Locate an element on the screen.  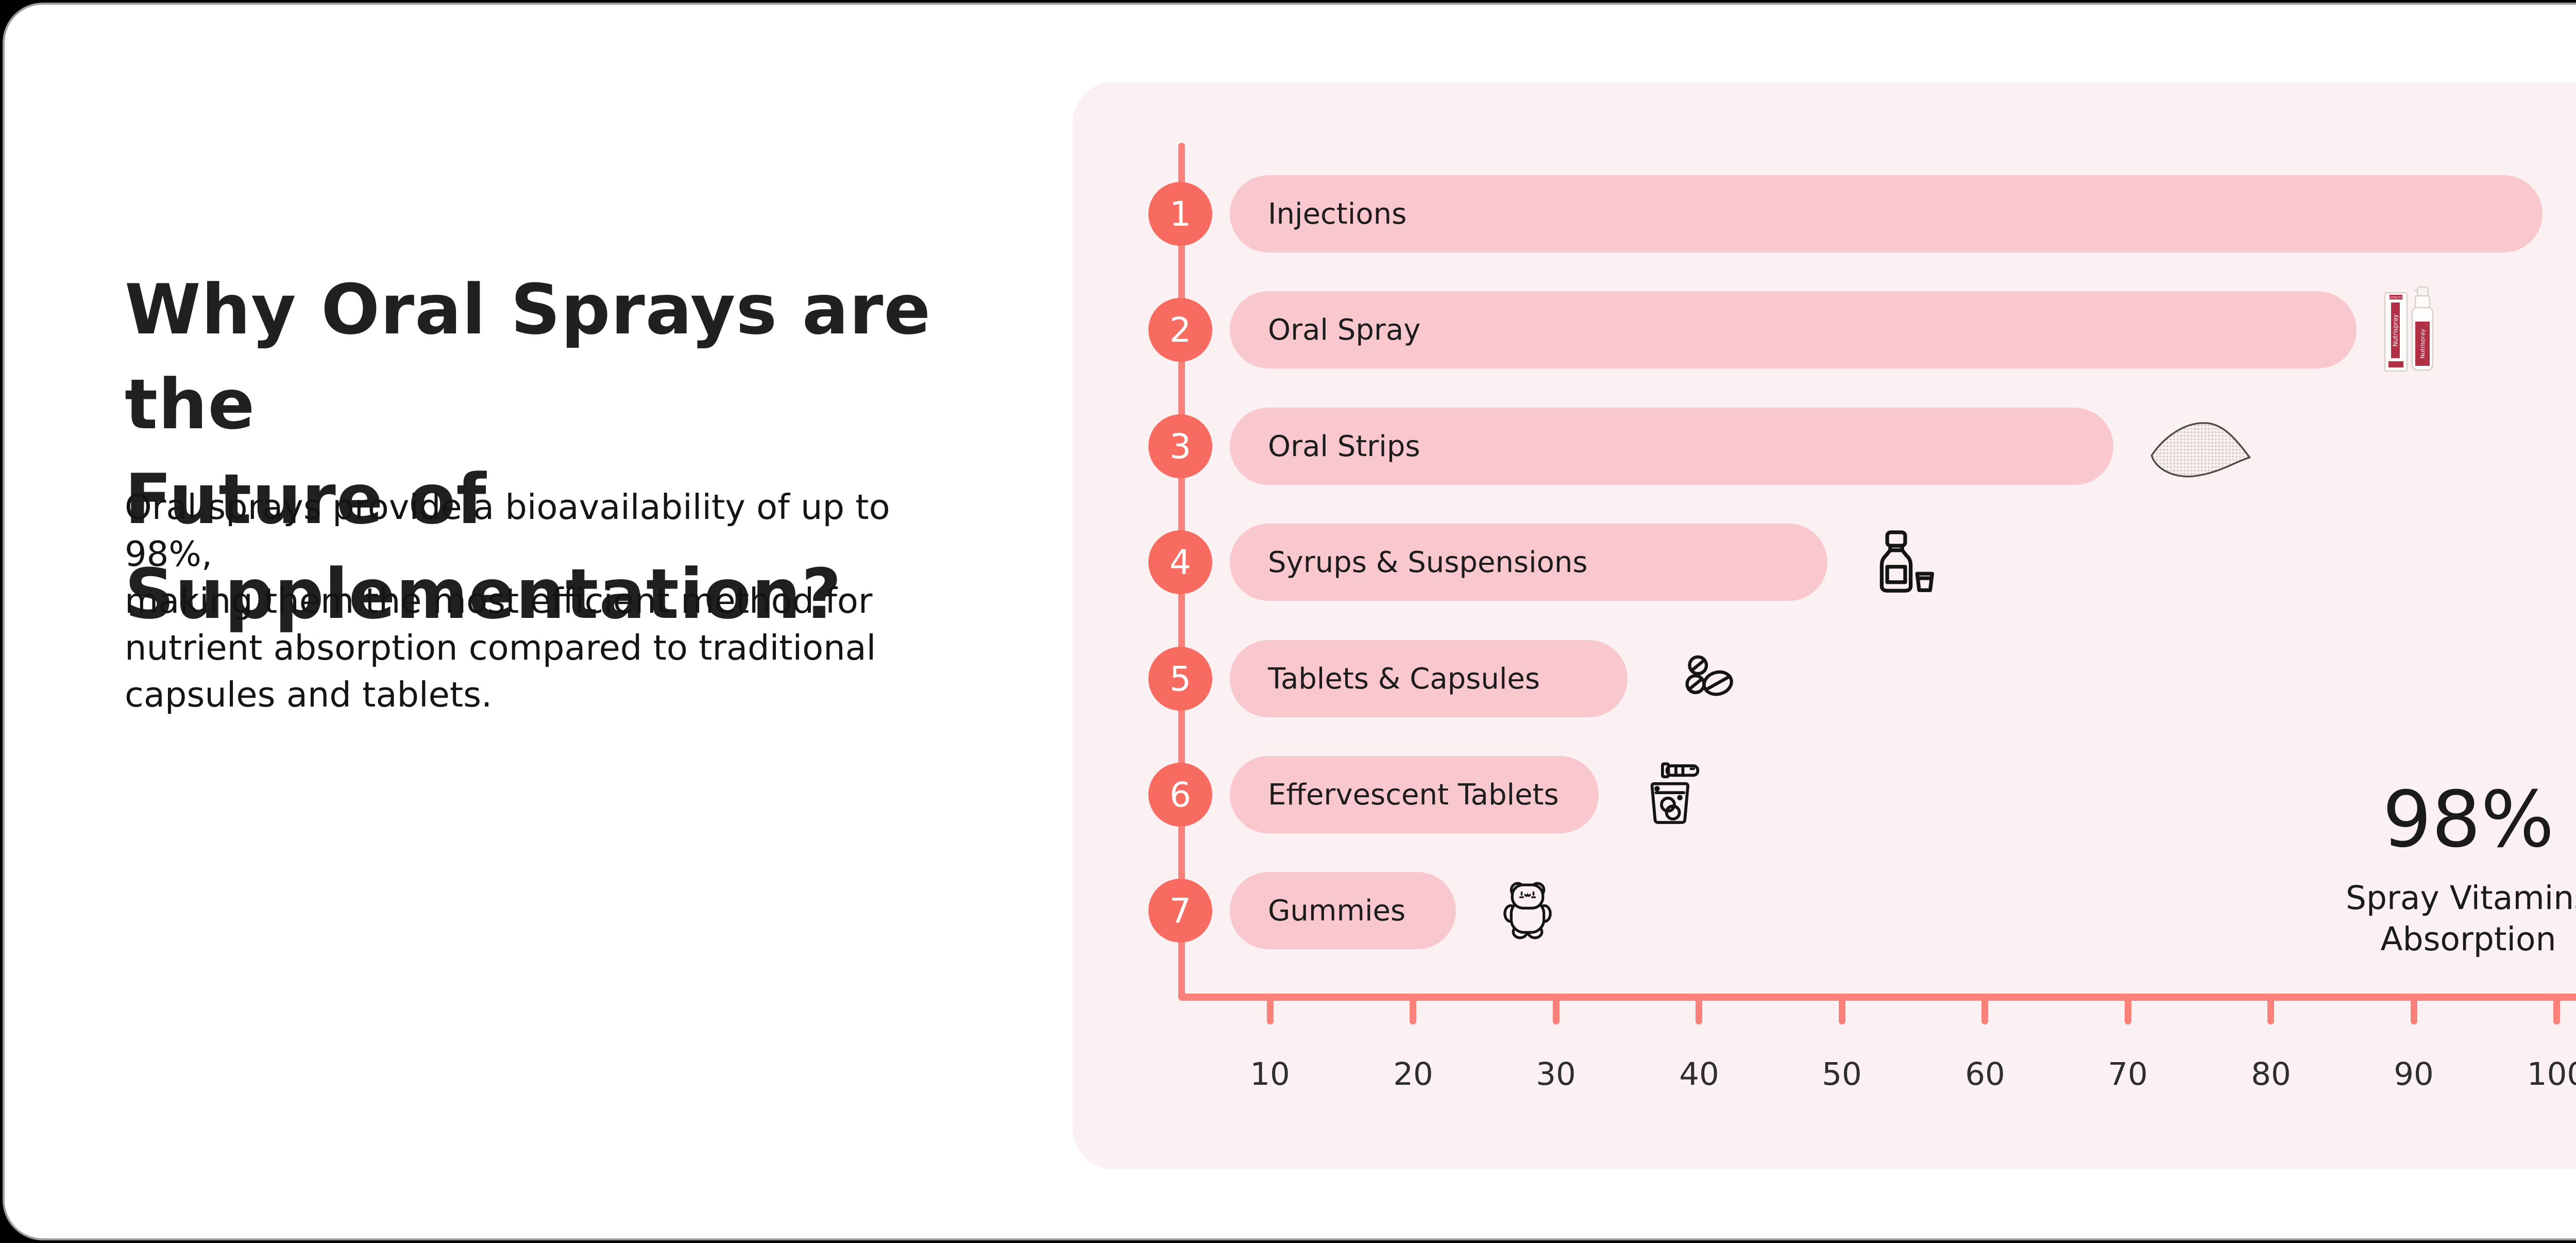
axis-tick-label: 60 is located at coordinates (1985, 1074).